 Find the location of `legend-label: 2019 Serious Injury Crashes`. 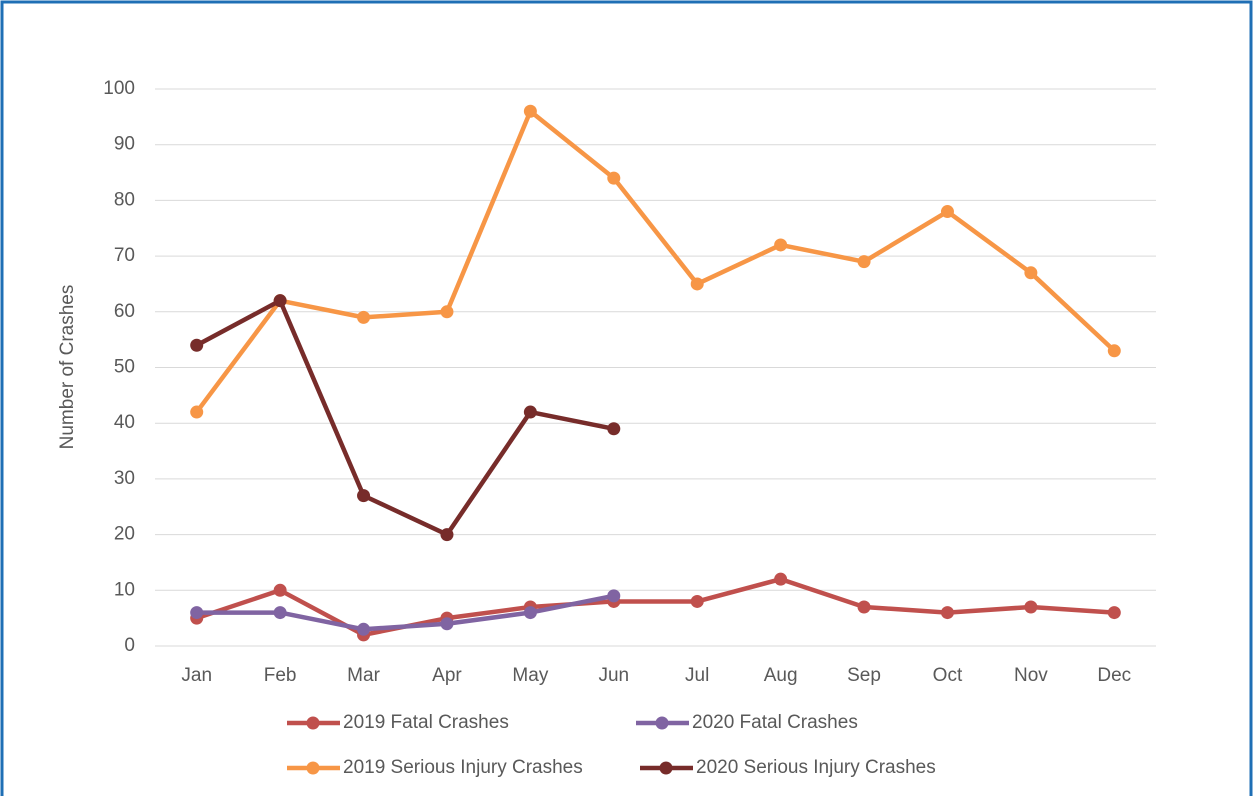

legend-label: 2019 Serious Injury Crashes is located at coordinates (463, 767).